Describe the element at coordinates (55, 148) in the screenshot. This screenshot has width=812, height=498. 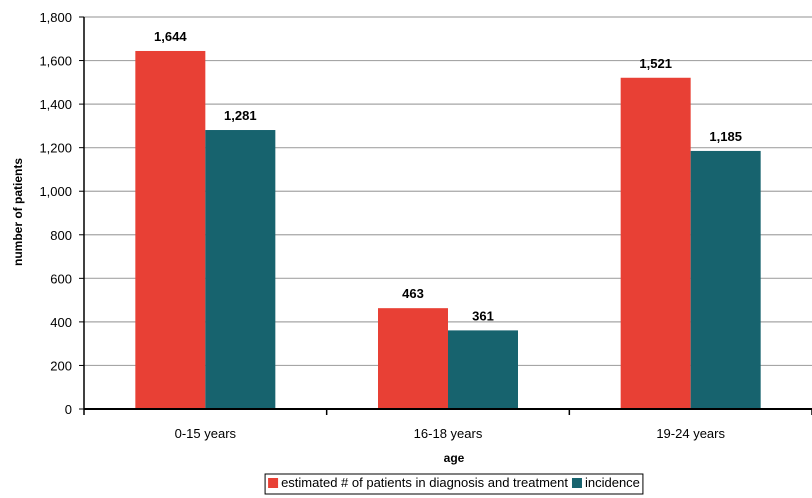
I see `y-tick-label: 1,200` at that location.